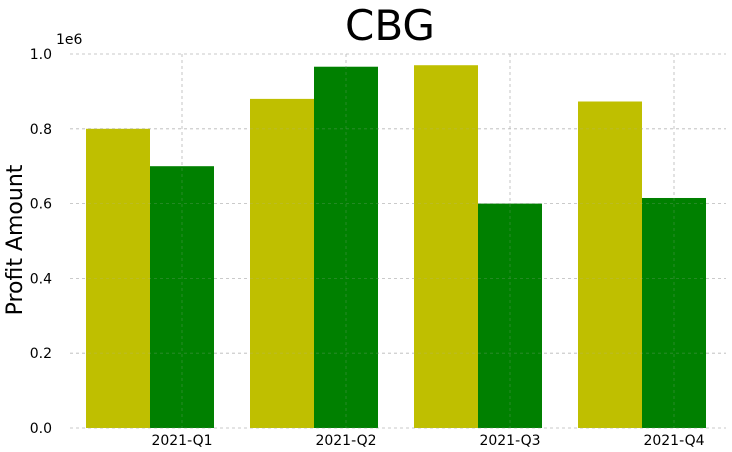 The height and width of the screenshot is (452, 732). Describe the element at coordinates (41, 55) in the screenshot. I see `y-tick-label: 1.0` at that location.